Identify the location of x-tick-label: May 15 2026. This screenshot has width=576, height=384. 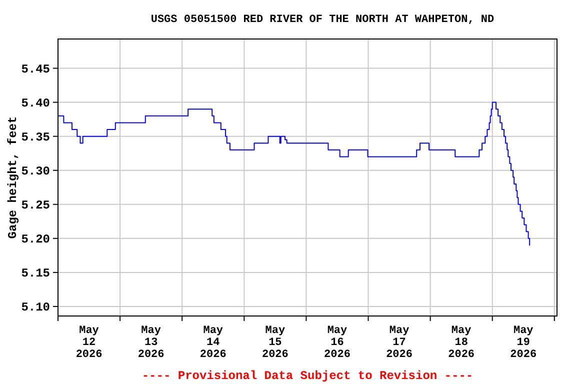
(275, 343).